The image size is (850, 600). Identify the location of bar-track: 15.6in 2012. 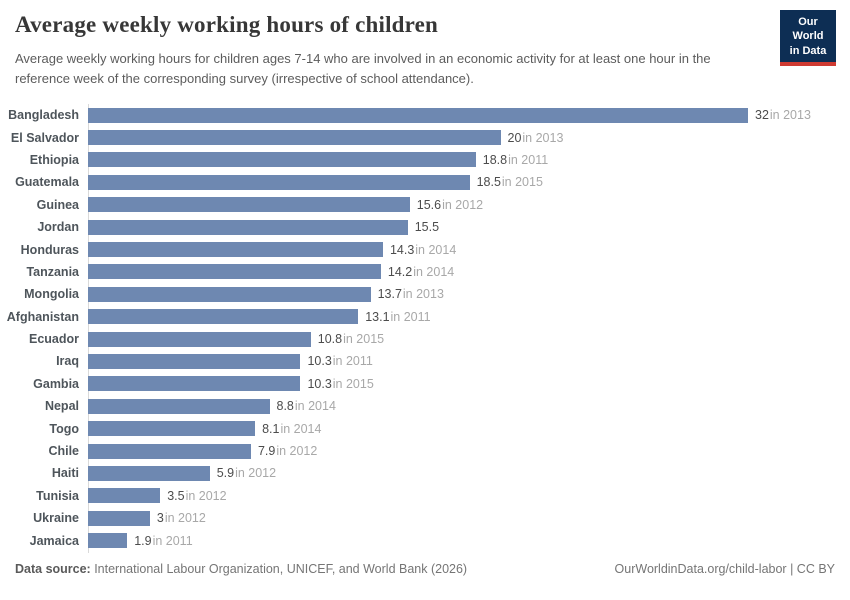
(461, 205).